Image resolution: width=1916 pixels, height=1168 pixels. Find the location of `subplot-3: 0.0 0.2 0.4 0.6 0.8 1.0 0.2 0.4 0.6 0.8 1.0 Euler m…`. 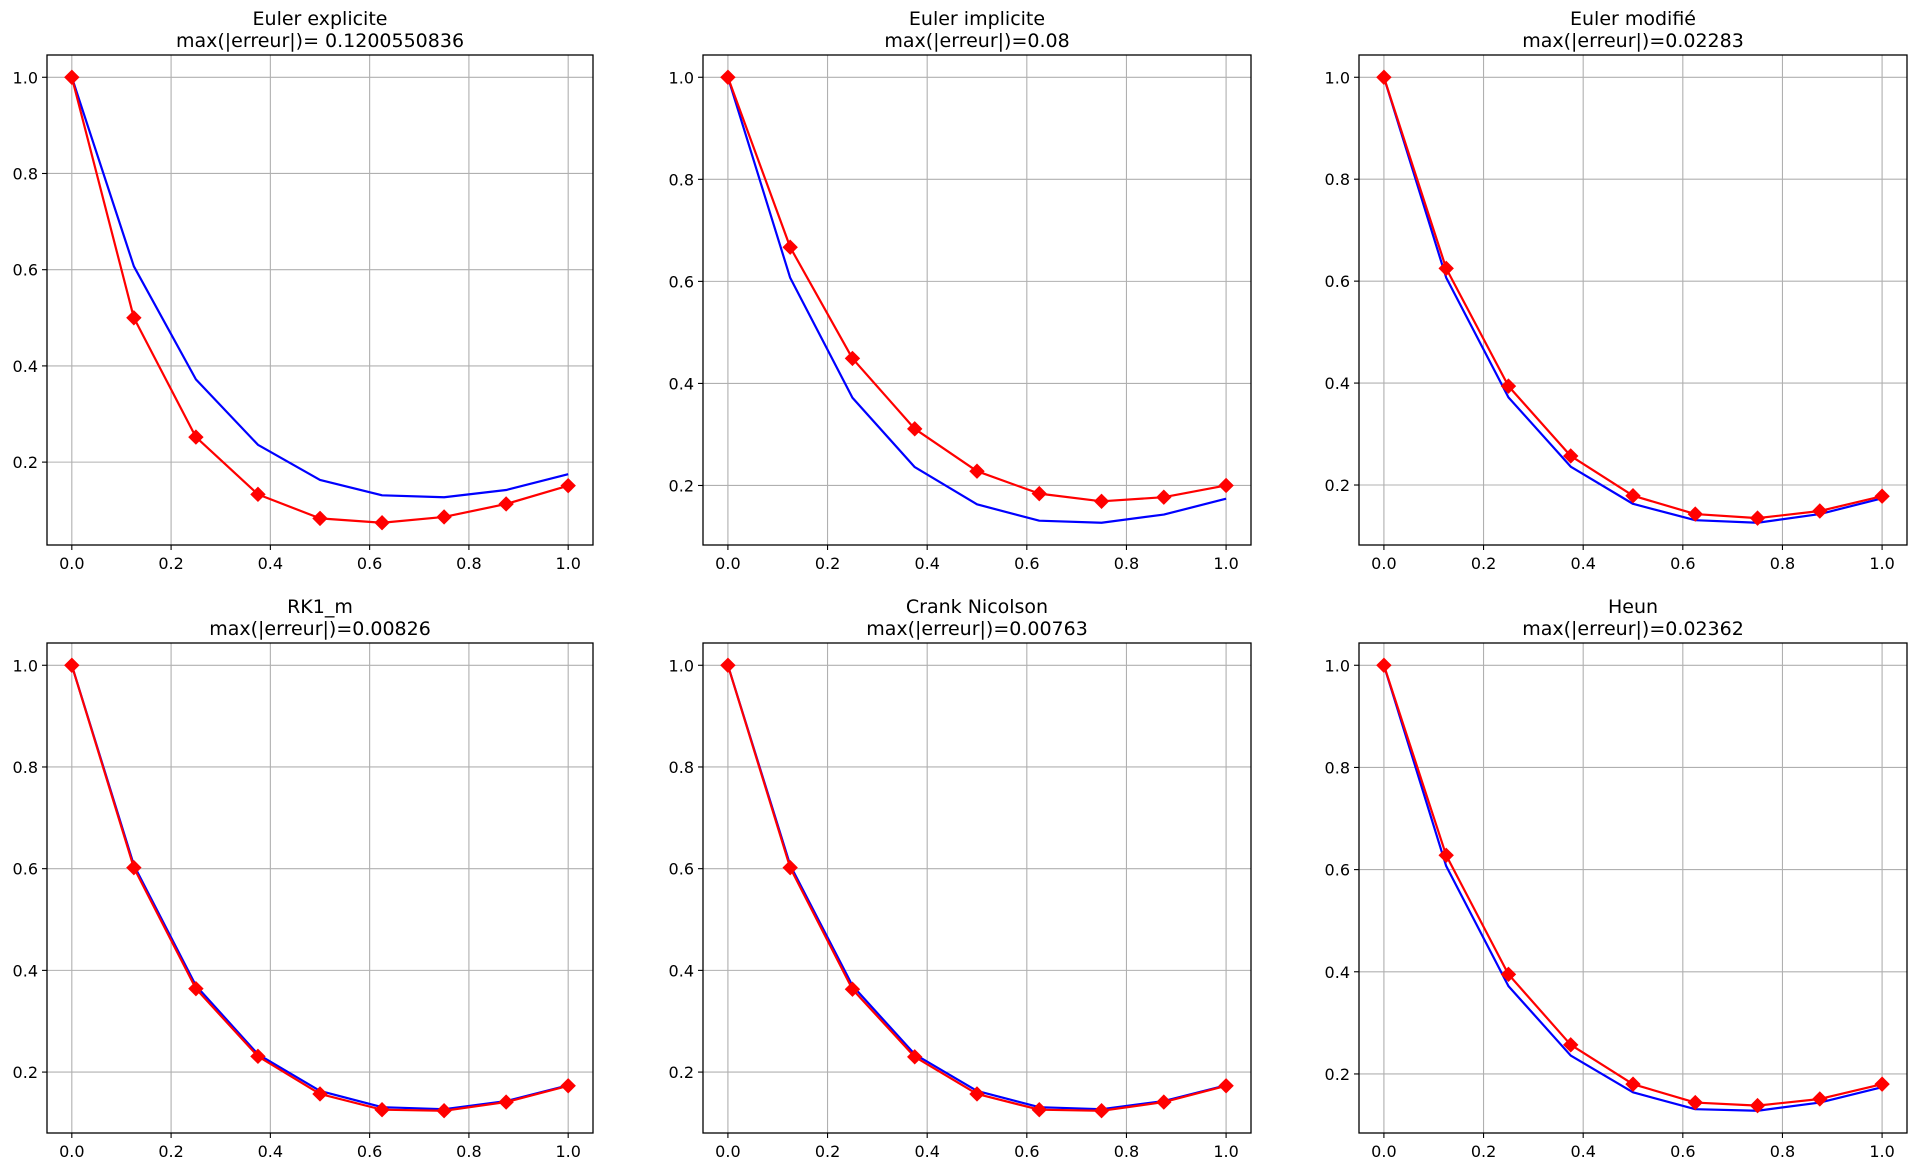

subplot-3: 0.0 0.2 0.4 0.6 0.8 1.0 0.2 0.4 0.6 0.8 1.0 Euler m… is located at coordinates (1616, 290).